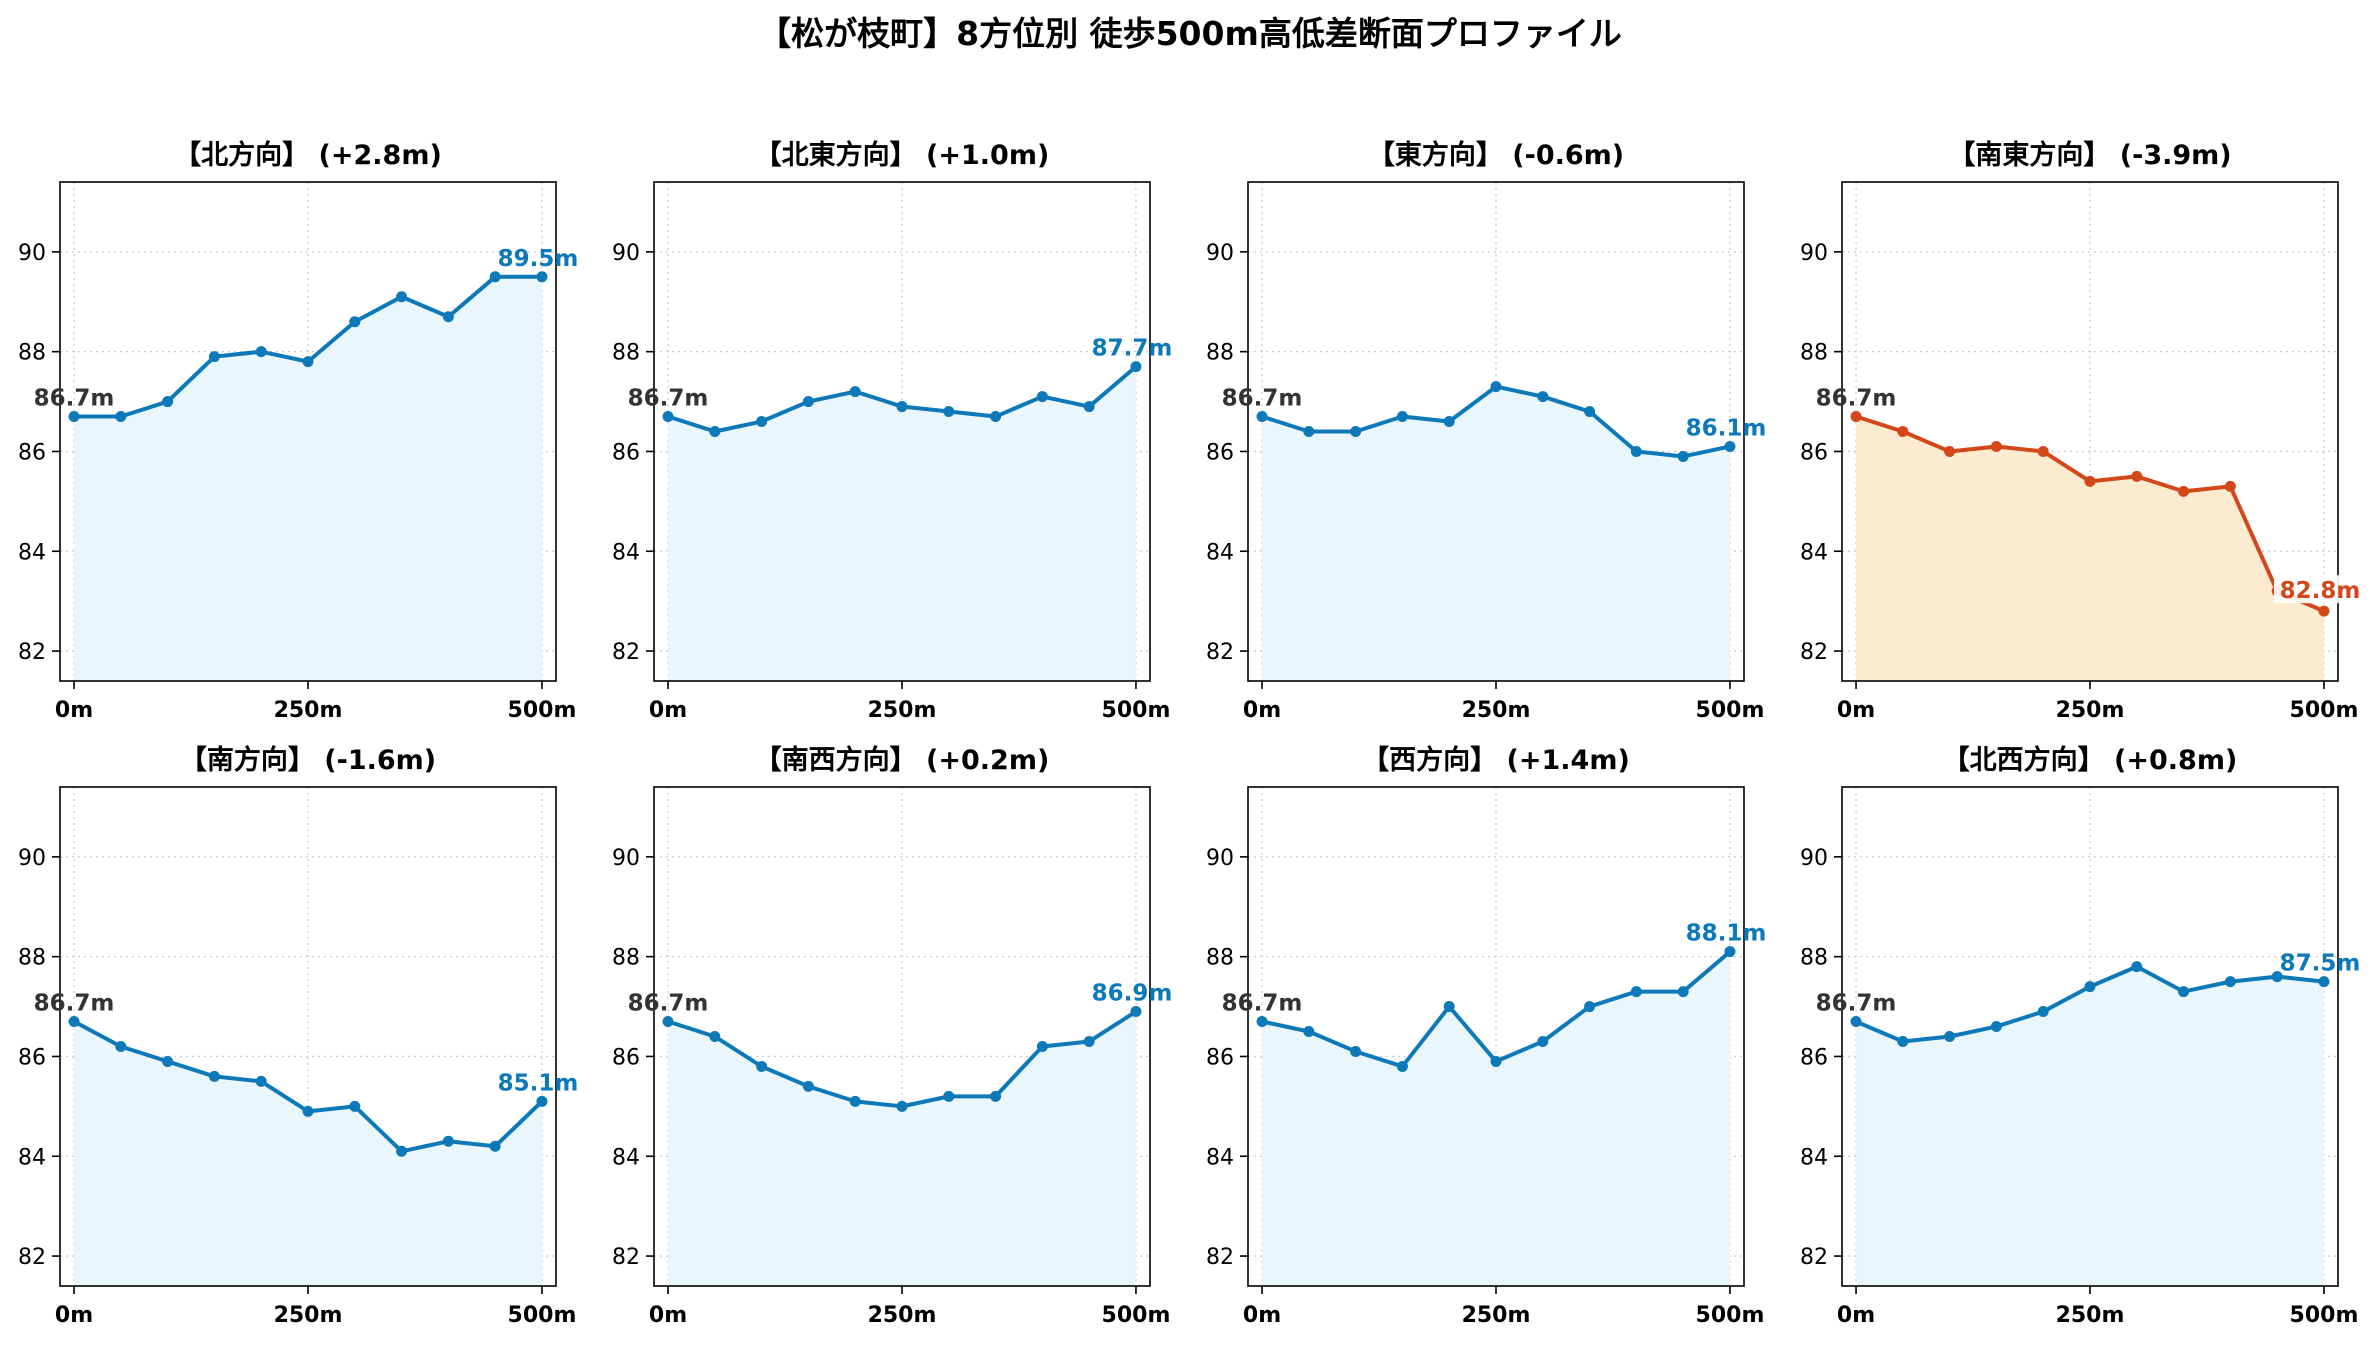 Image resolution: width=2380 pixels, height=1345 pixels. I want to click on subplot-title: 【西方向】 (+1.4m), so click(1496, 760).